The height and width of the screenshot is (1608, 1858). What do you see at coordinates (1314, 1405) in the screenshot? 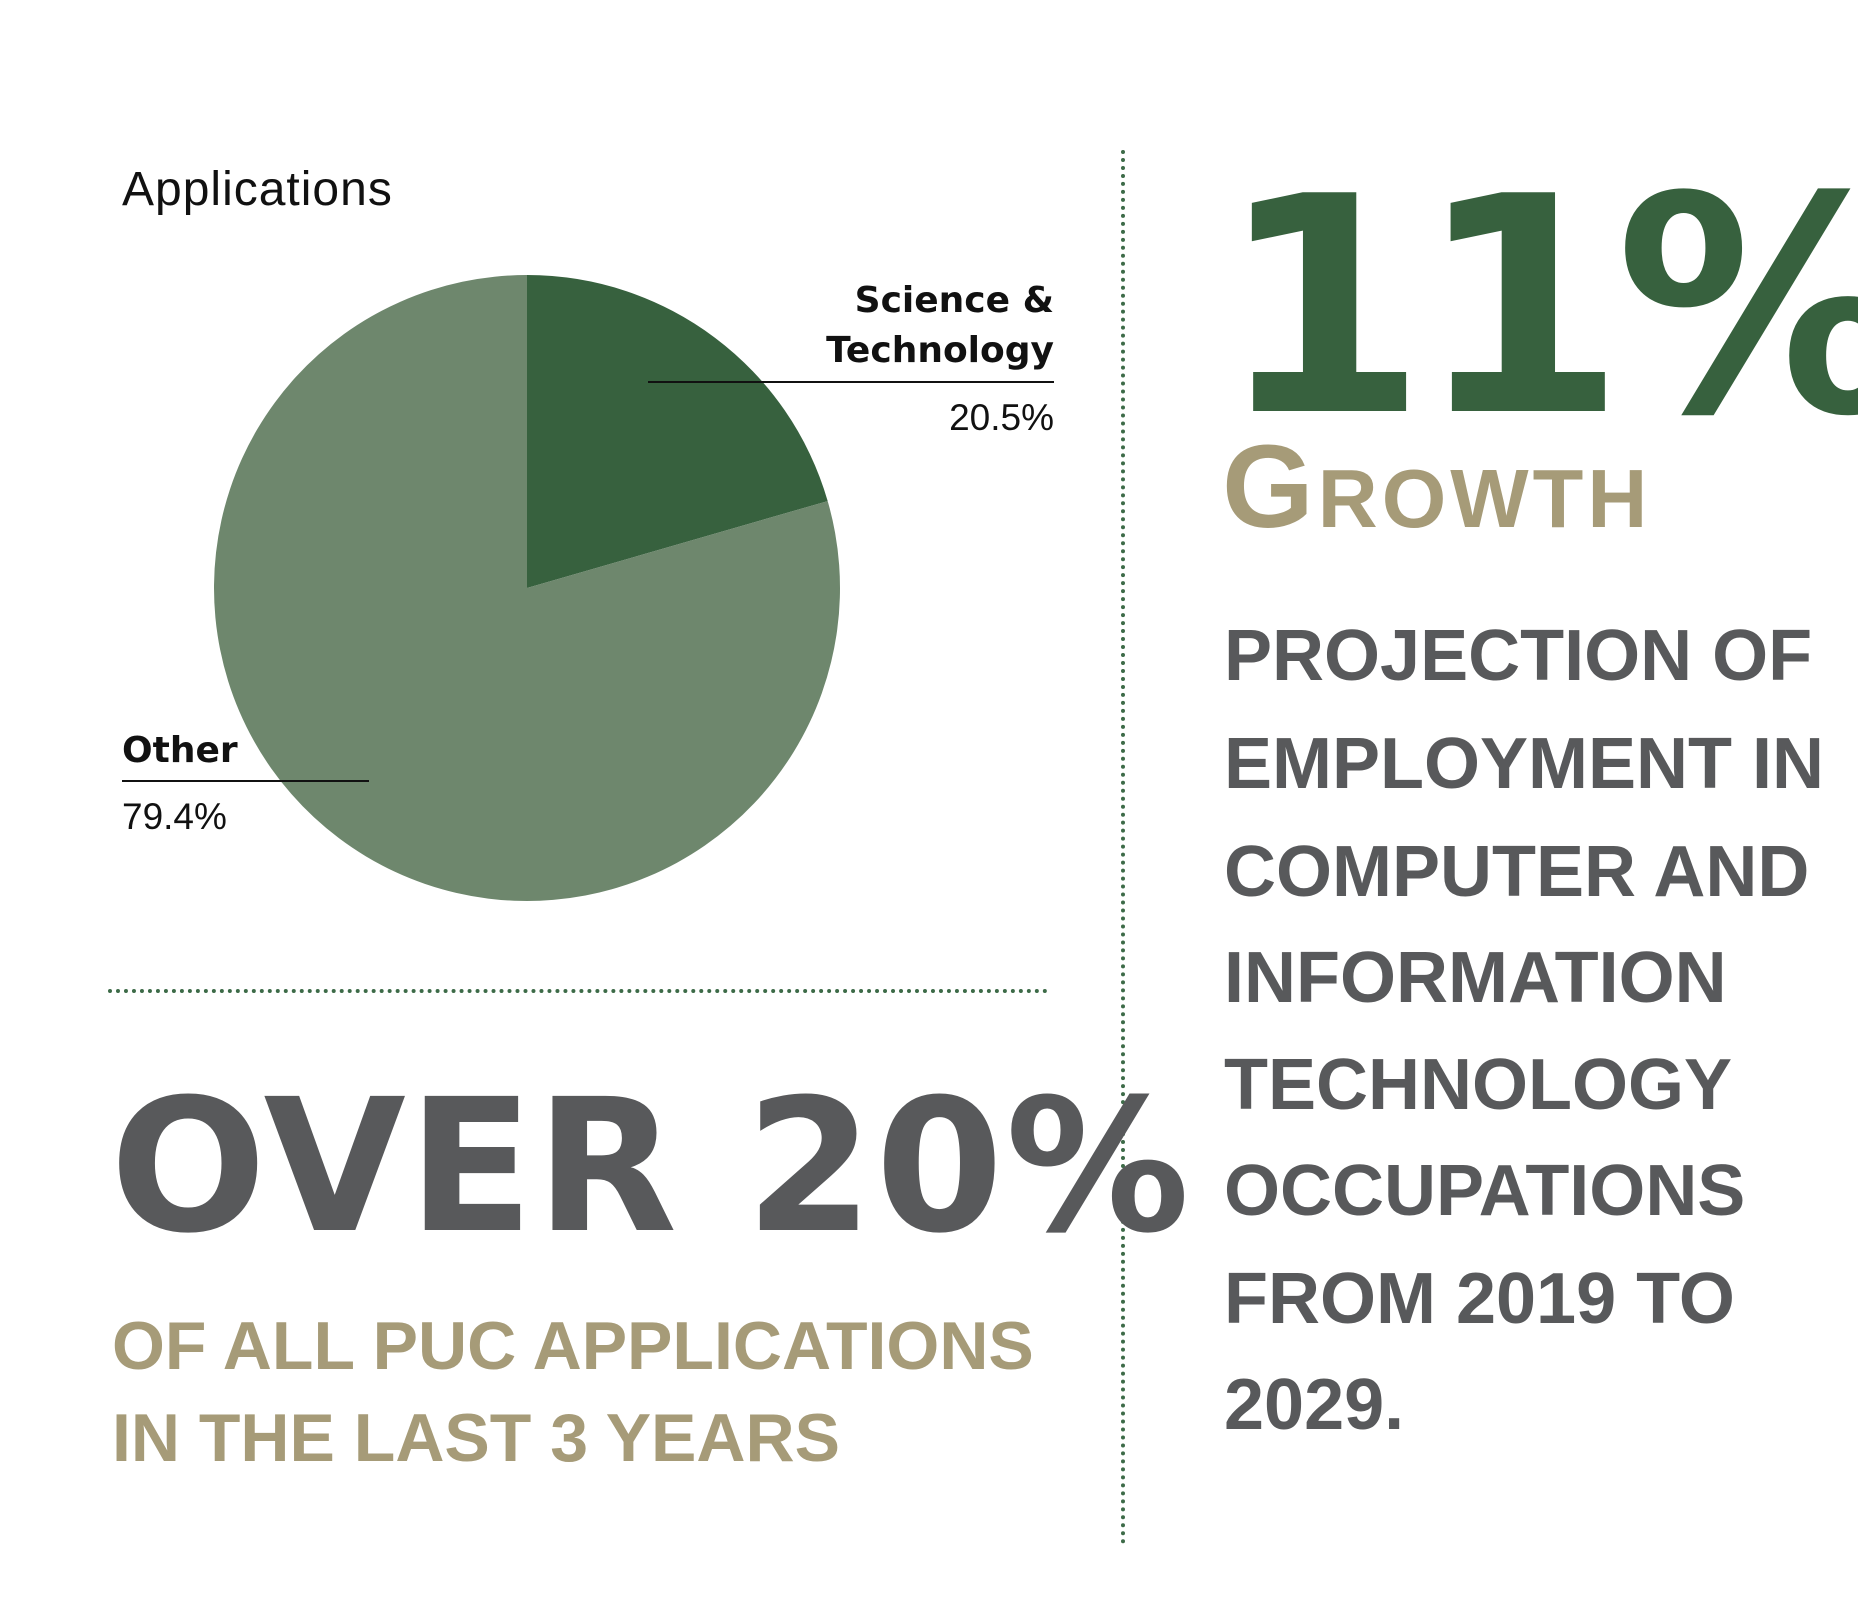
I see `projection-line: 2029.` at bounding box center [1314, 1405].